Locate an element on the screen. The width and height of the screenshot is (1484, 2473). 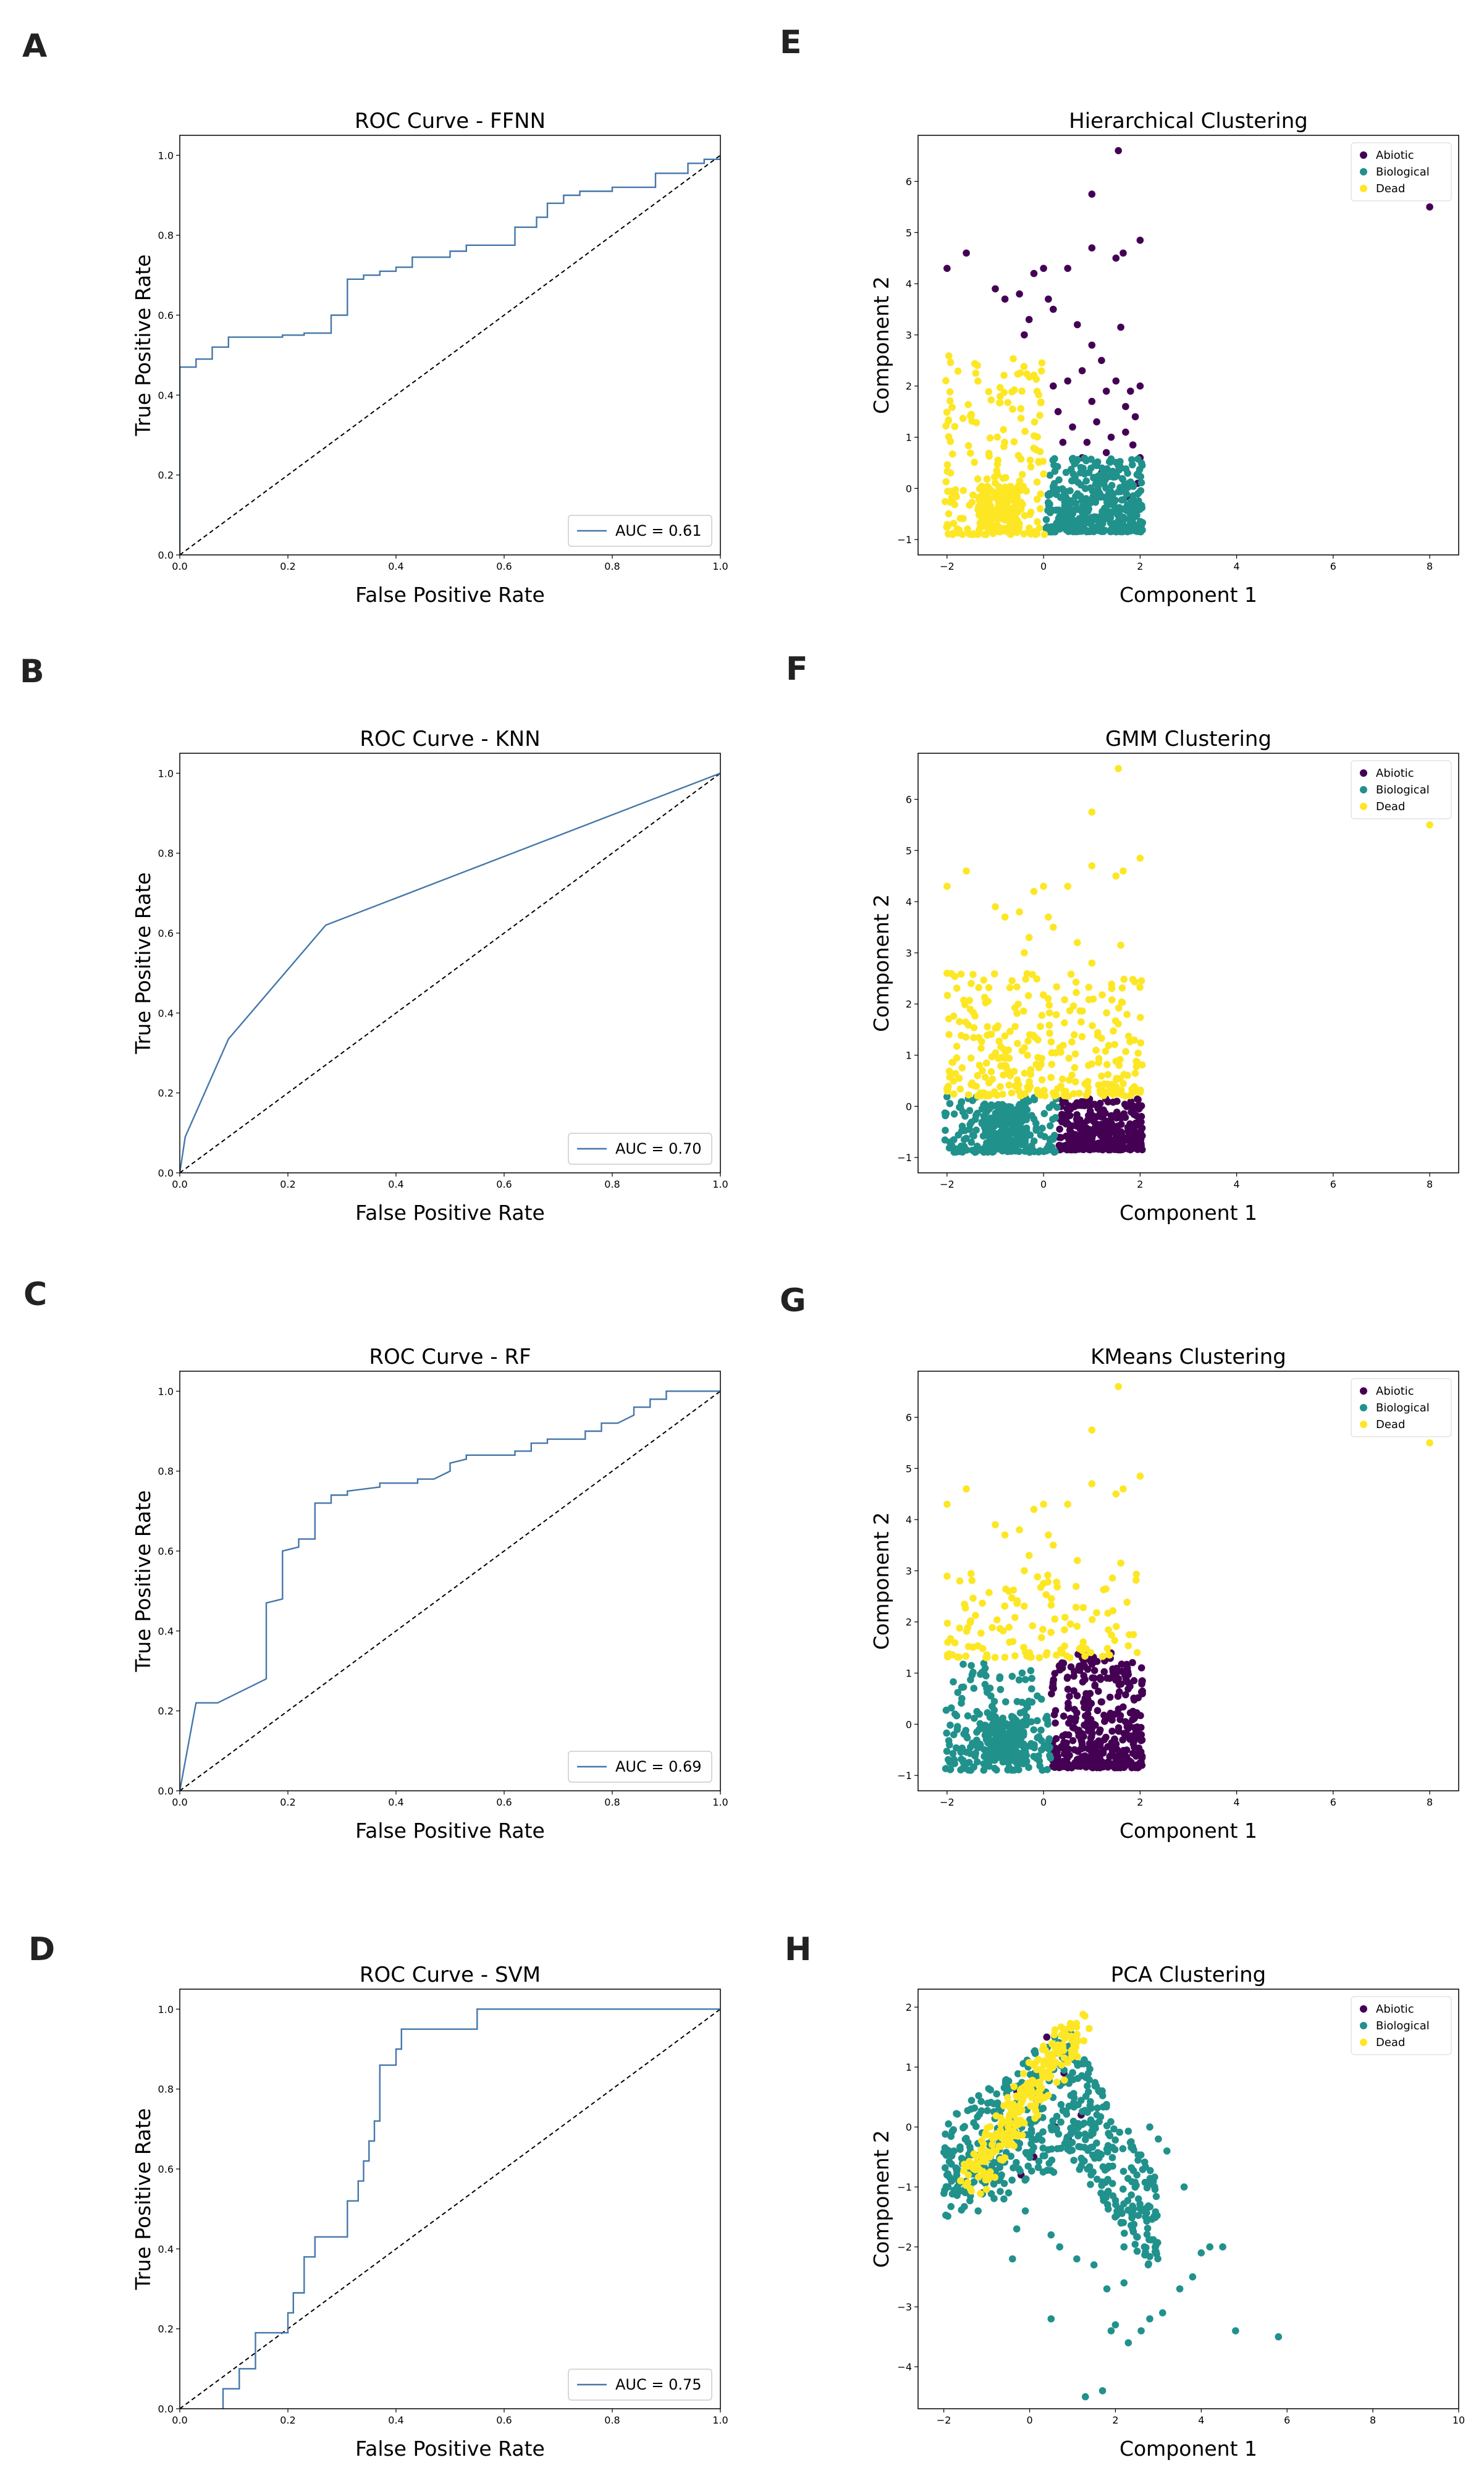
x-tick-label: −2 is located at coordinates (944, 2420).